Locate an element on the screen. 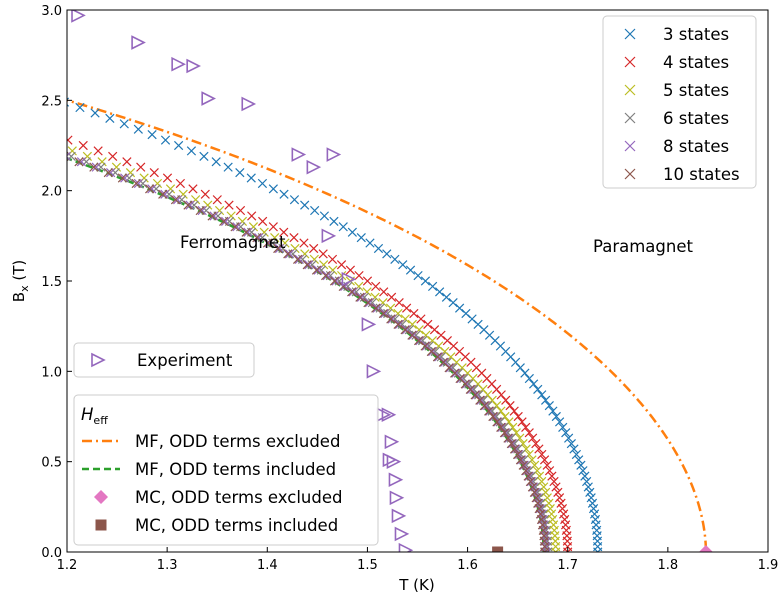  legend-marker-mc-diamond is located at coordinates (101, 497).